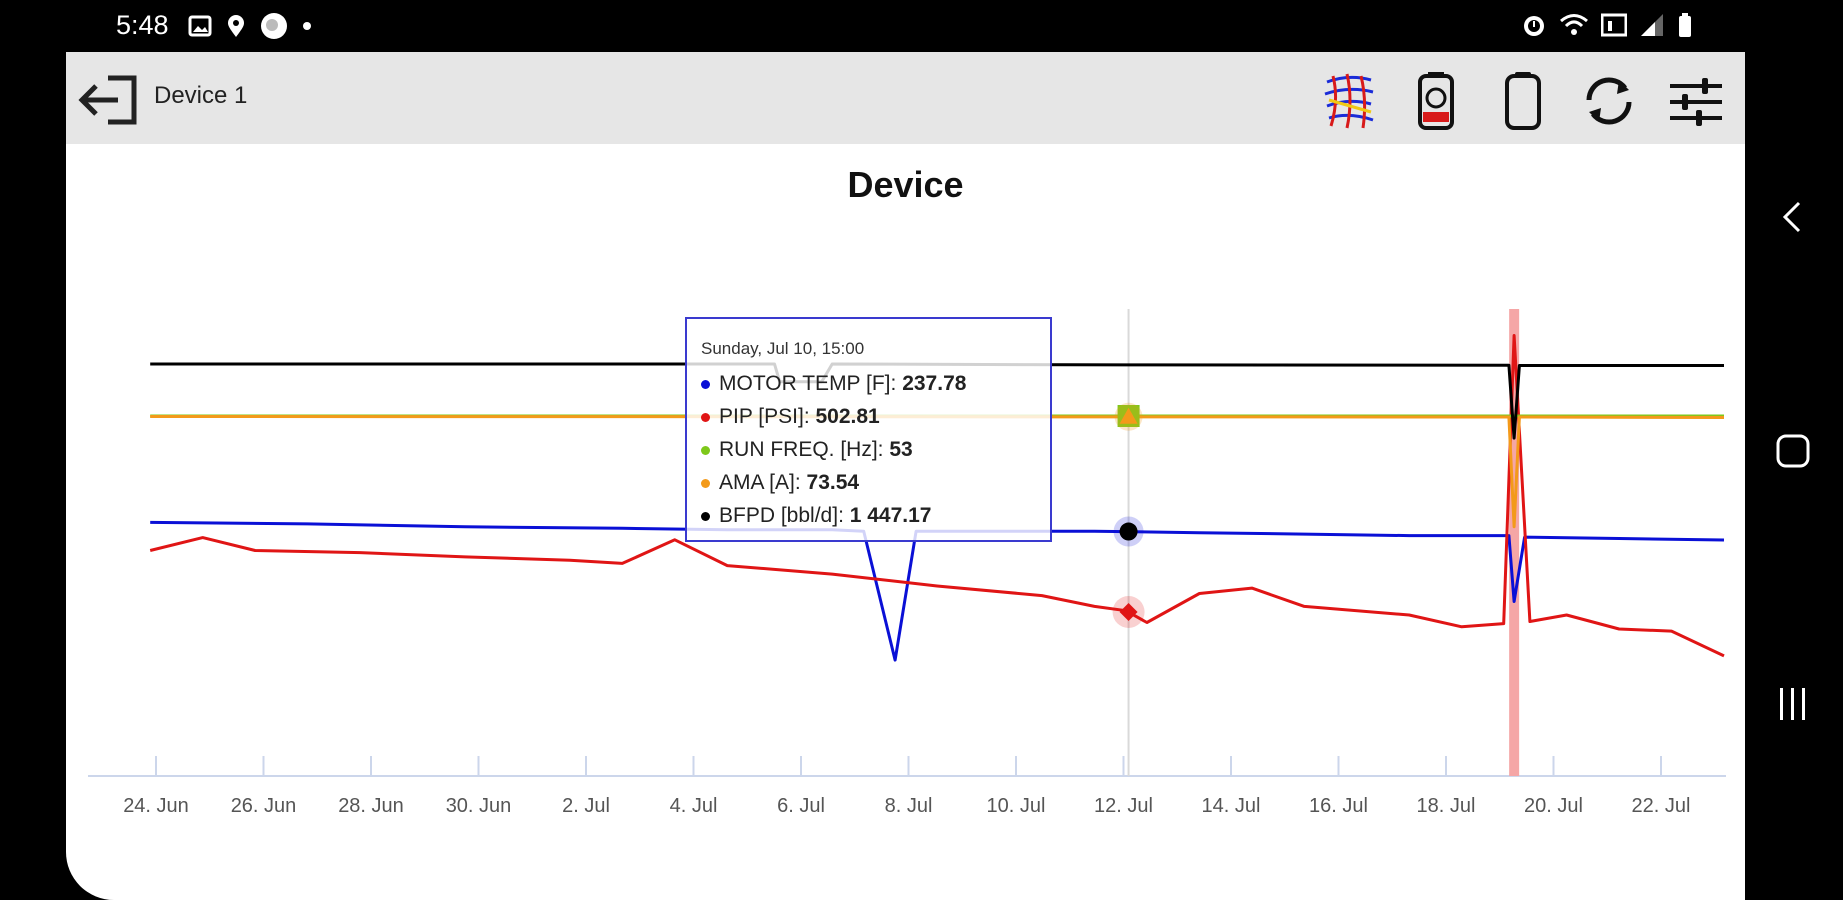 The image size is (1843, 900). Describe the element at coordinates (1128, 611) in the screenshot. I see `marker-pip` at that location.